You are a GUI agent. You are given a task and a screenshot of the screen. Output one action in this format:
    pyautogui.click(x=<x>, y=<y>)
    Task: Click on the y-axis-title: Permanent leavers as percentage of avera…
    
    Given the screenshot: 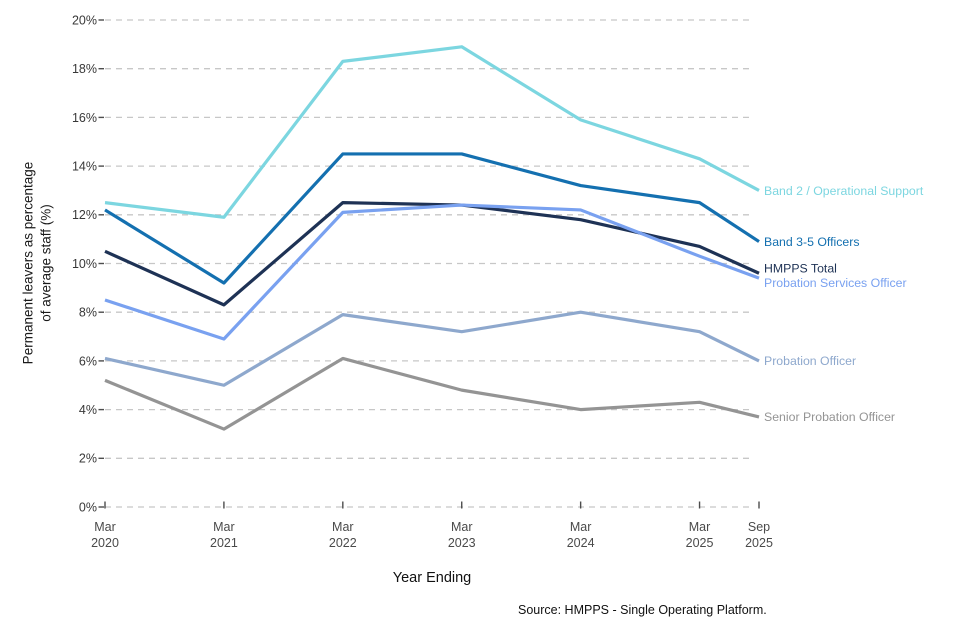 What is the action you would take?
    pyautogui.click(x=36, y=263)
    